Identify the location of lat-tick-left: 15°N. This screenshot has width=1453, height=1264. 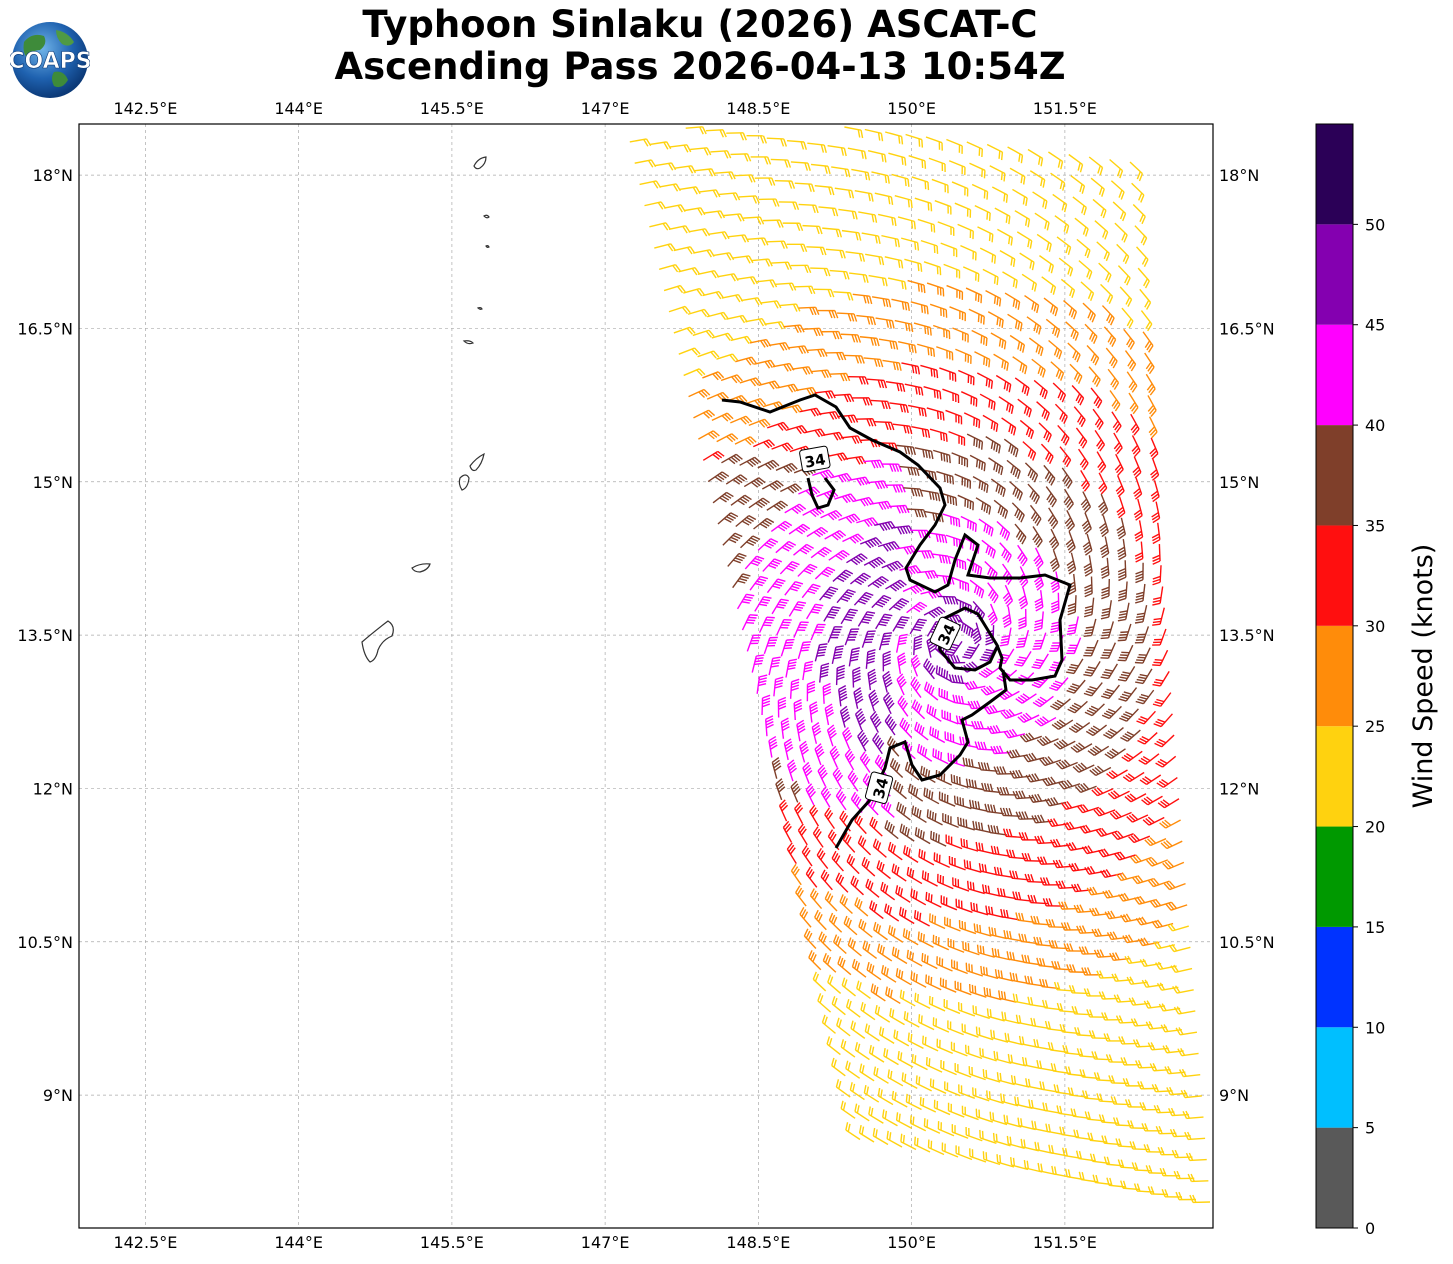
(53, 482).